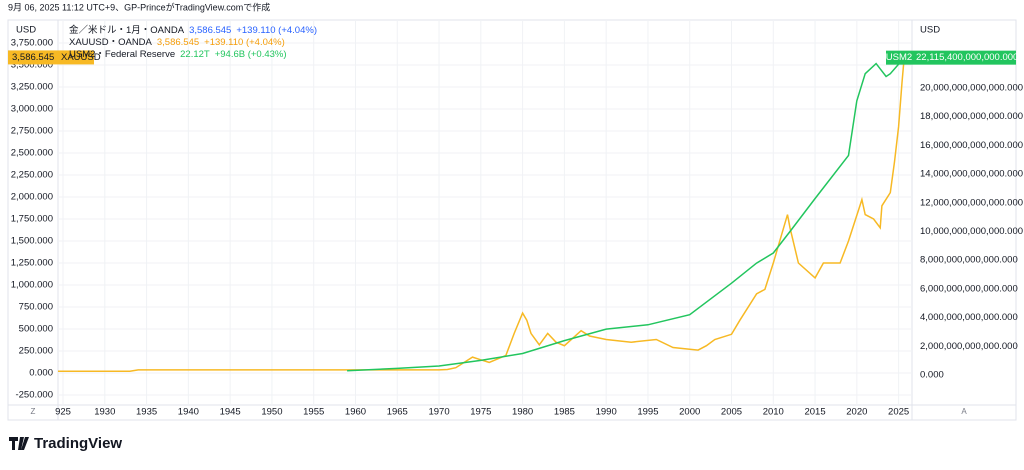 The image size is (1024, 470). I want to click on y-tick-label: 250.000, so click(36, 350).